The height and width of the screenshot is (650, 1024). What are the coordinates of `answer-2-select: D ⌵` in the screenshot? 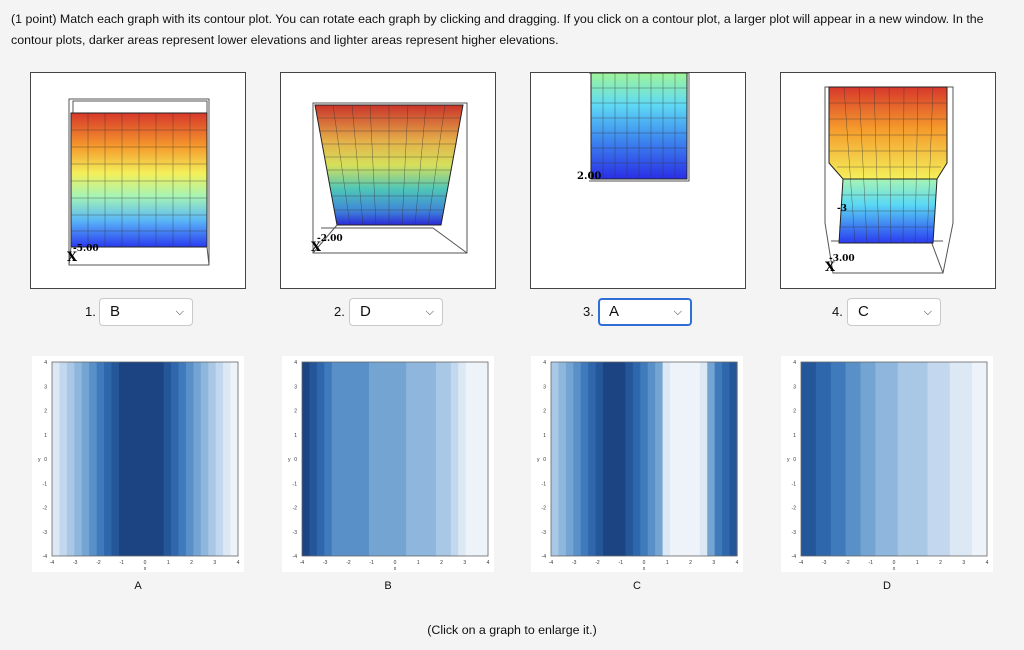 It's located at (396, 312).